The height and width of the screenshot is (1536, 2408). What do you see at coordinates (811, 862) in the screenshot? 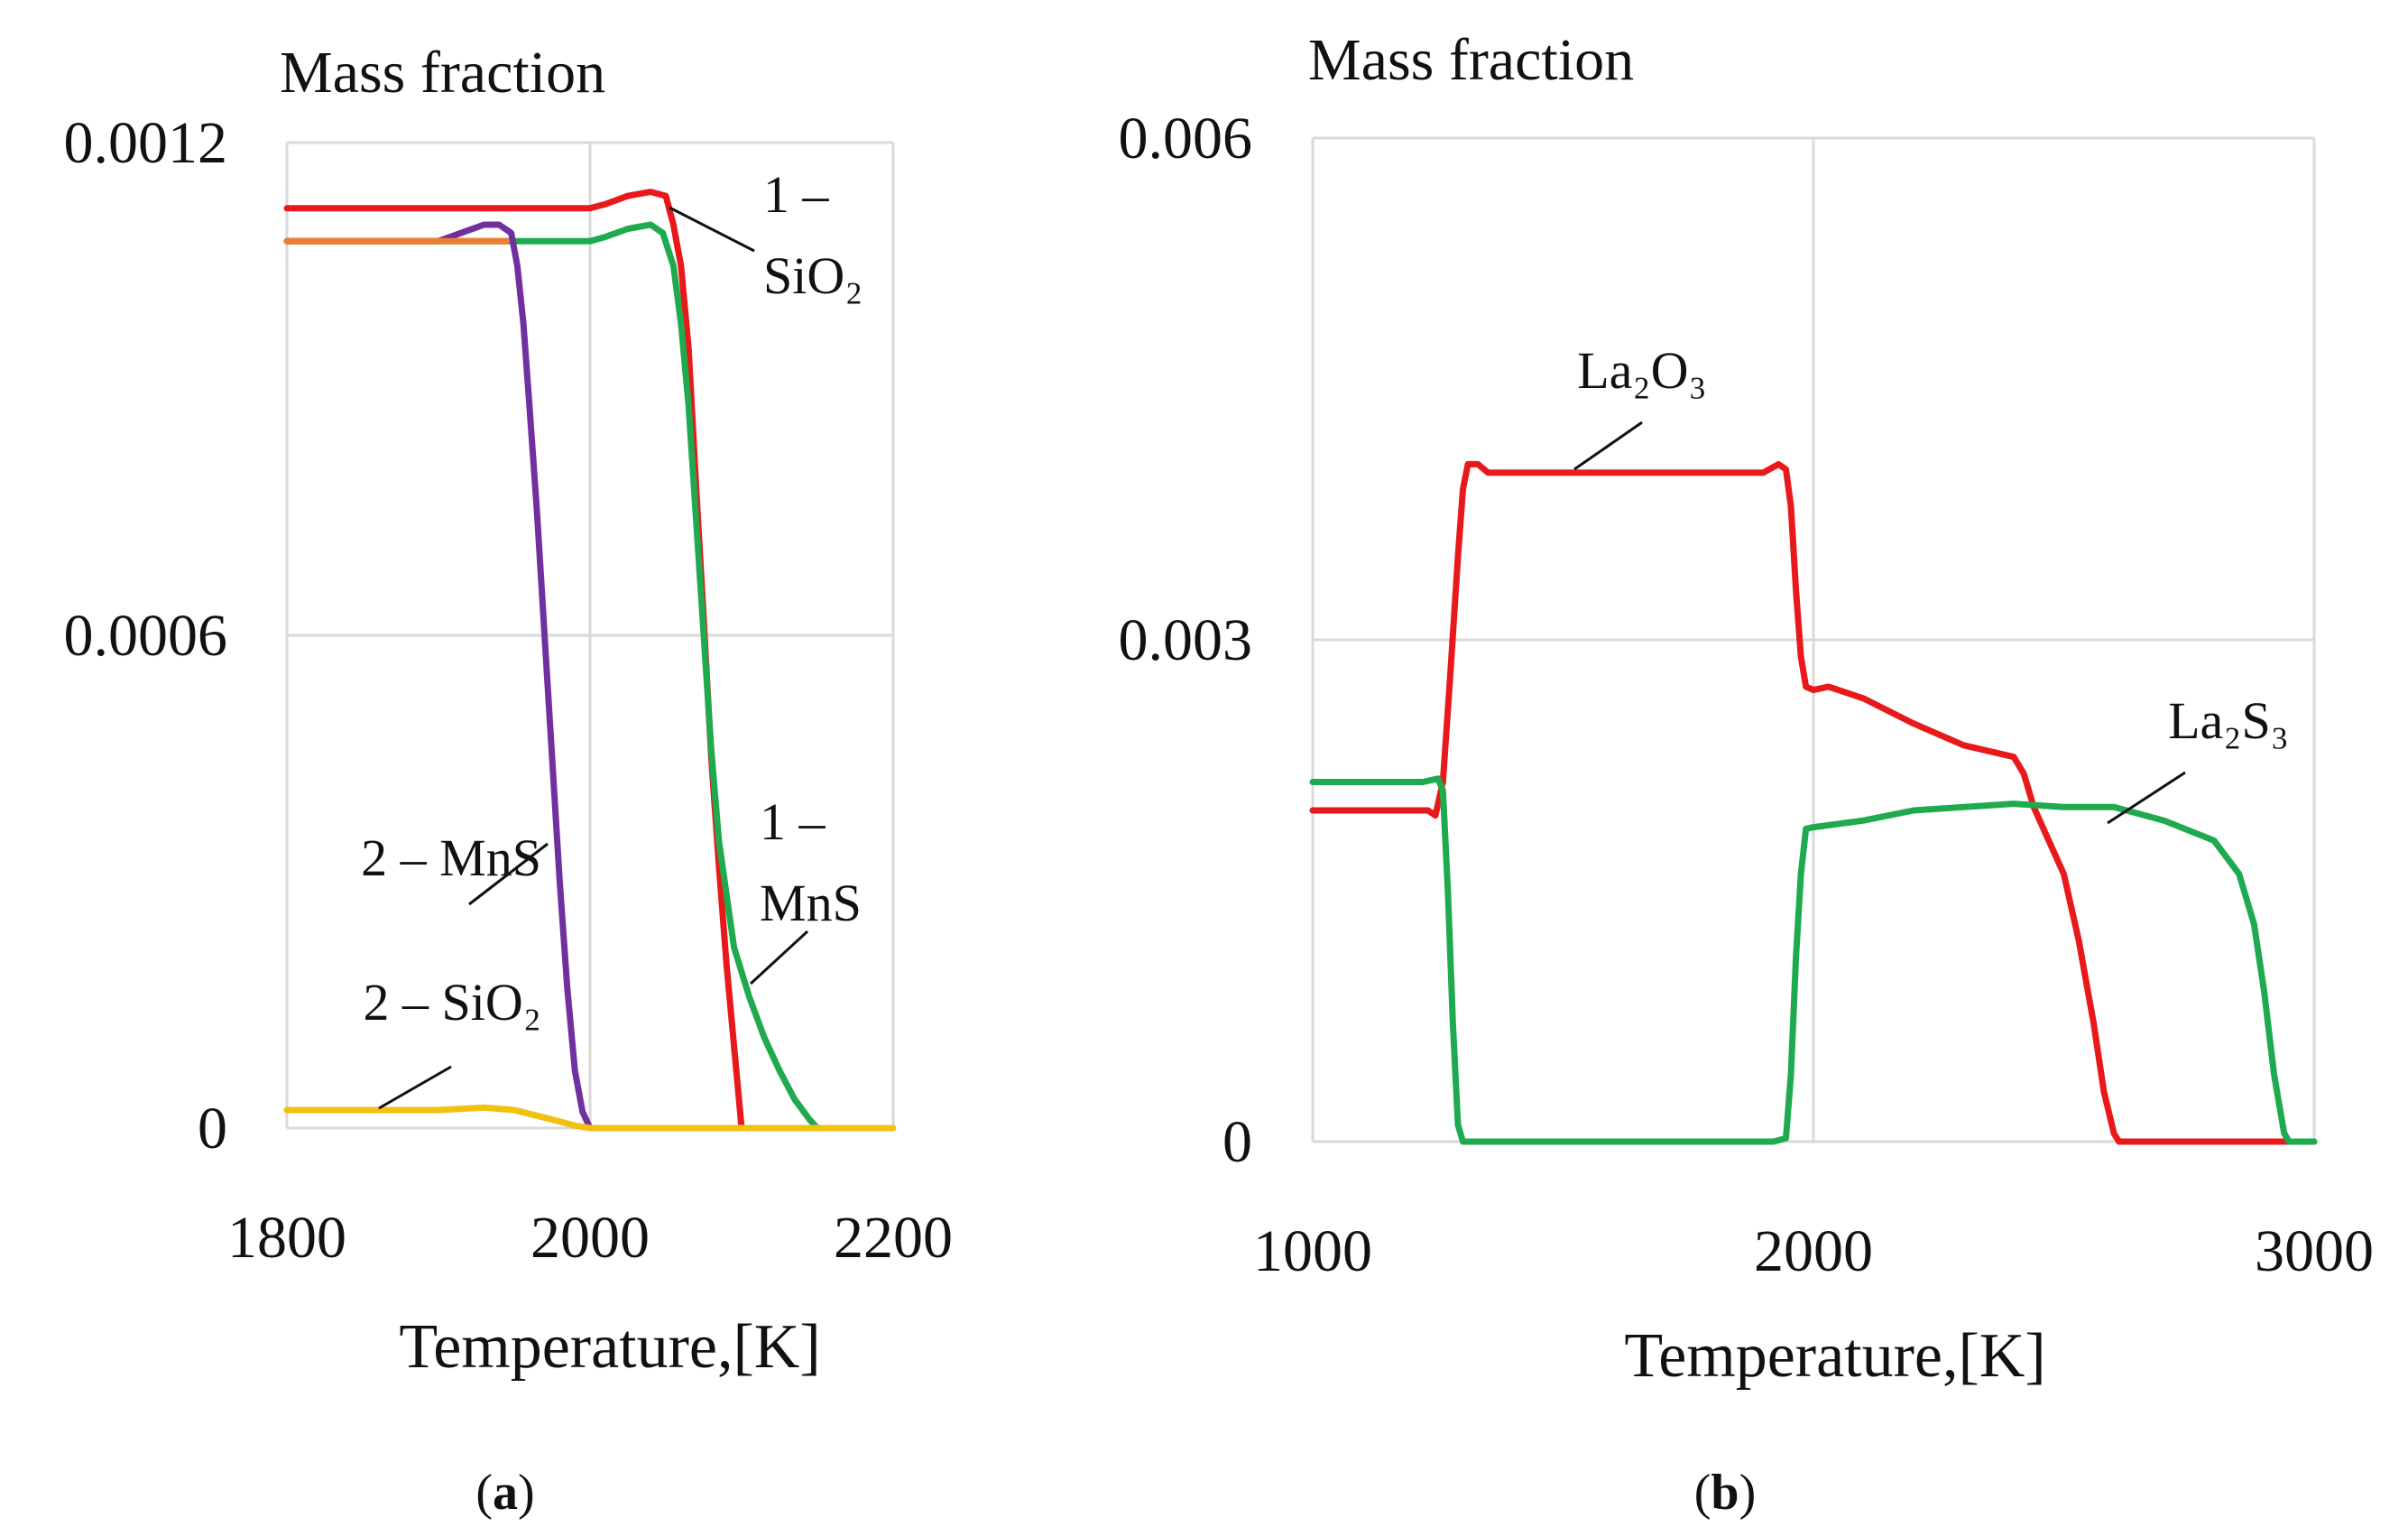
I see `series-annotation: 1 – MnS` at bounding box center [811, 862].